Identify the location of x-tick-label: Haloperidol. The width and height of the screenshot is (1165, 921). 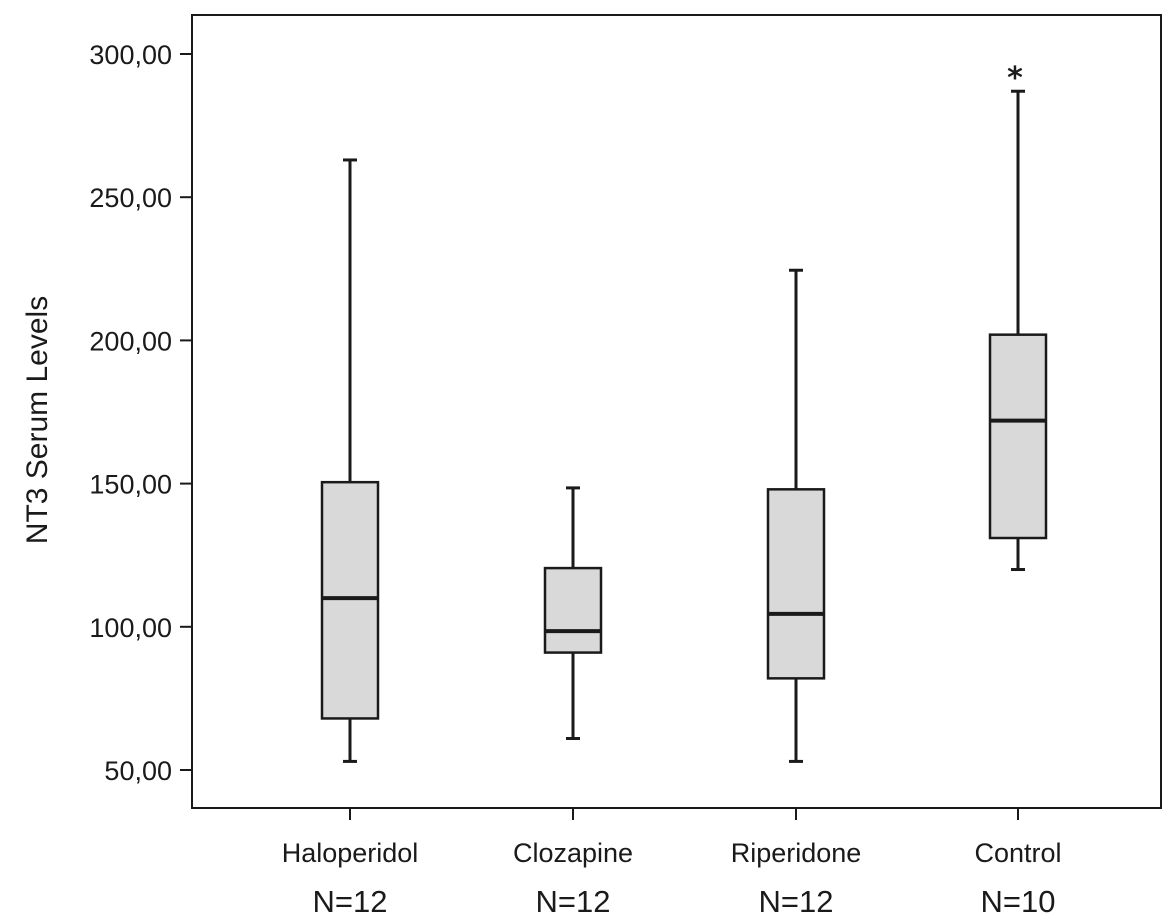
(350, 853).